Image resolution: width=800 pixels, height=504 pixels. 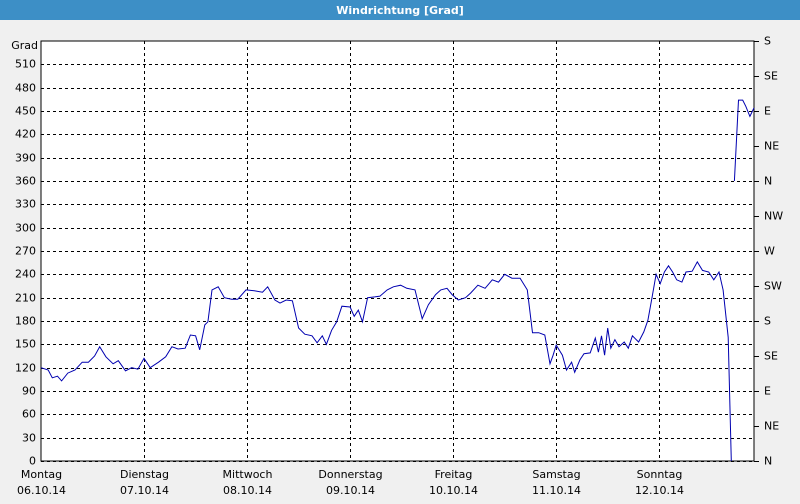 I want to click on y-tick-label: 450, so click(x=25, y=111).